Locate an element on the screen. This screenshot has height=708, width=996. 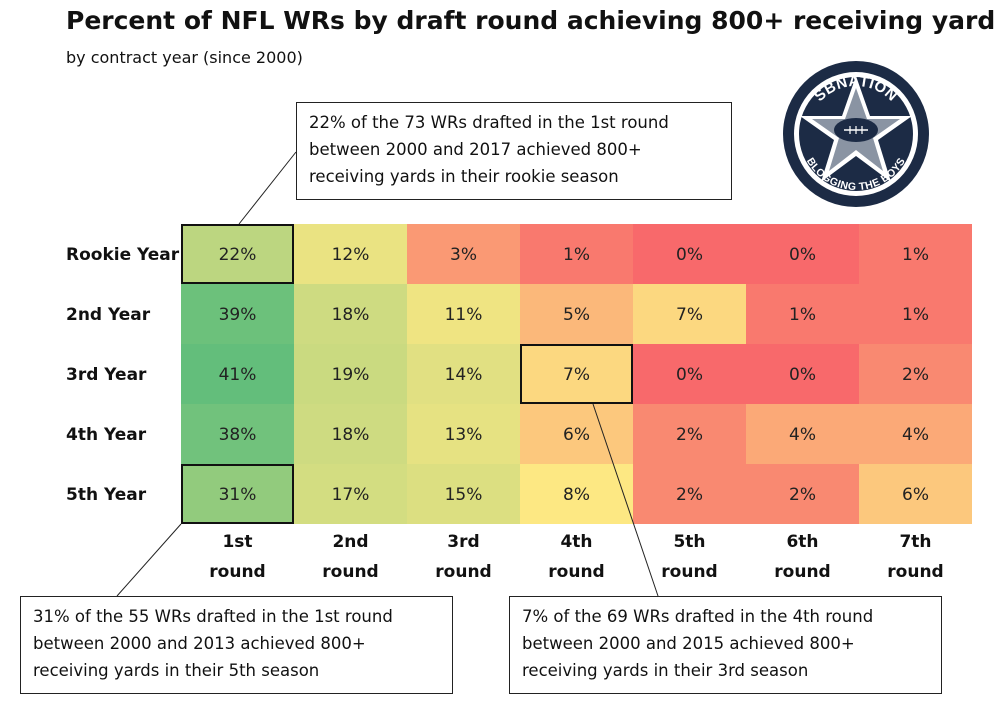
row-label: 2nd Year is located at coordinates (108, 315).